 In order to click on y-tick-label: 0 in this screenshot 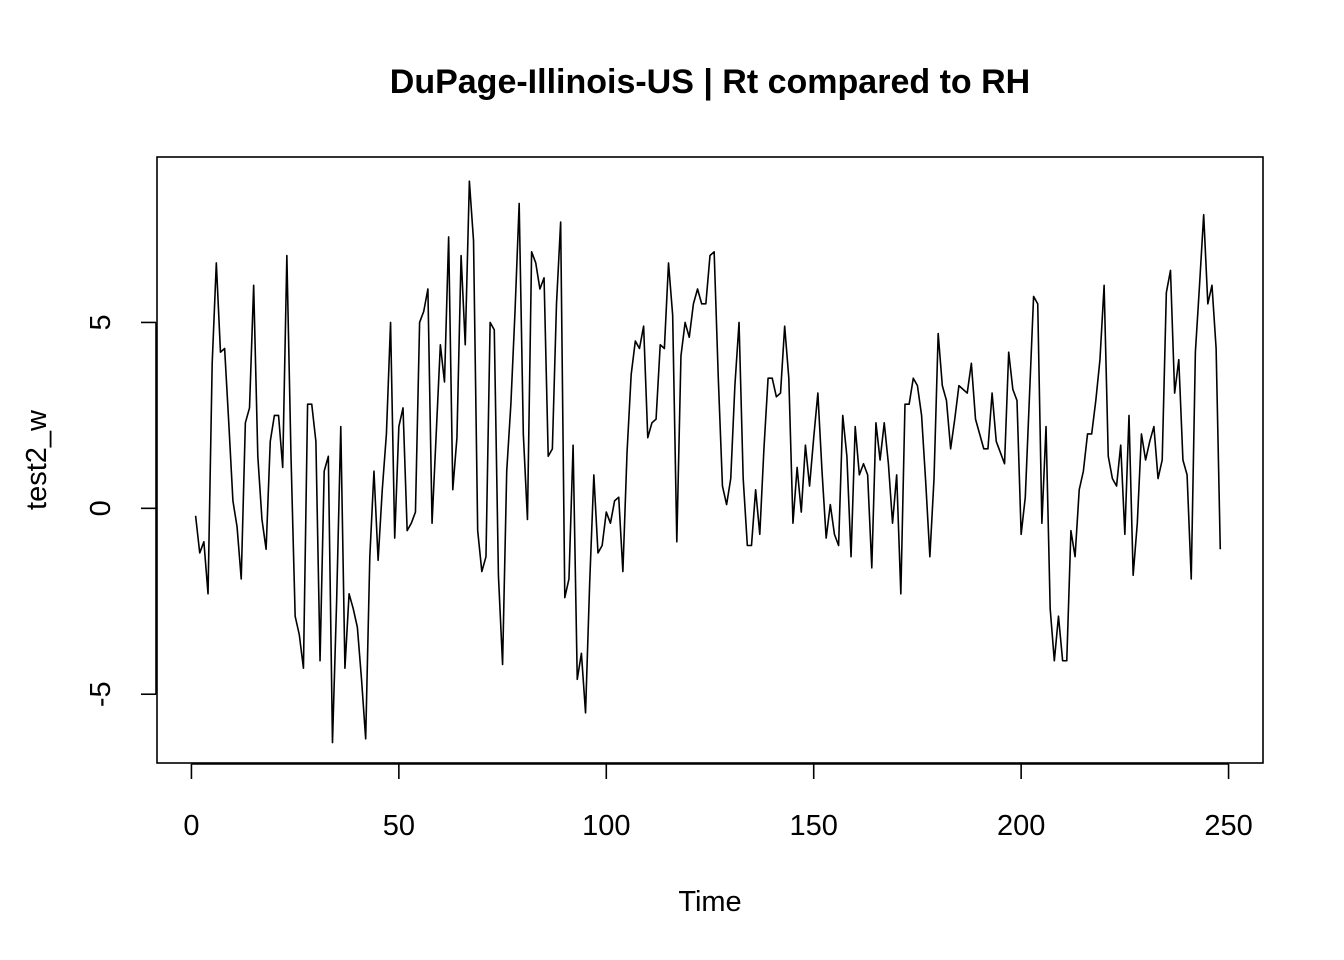, I will do `click(101, 508)`.